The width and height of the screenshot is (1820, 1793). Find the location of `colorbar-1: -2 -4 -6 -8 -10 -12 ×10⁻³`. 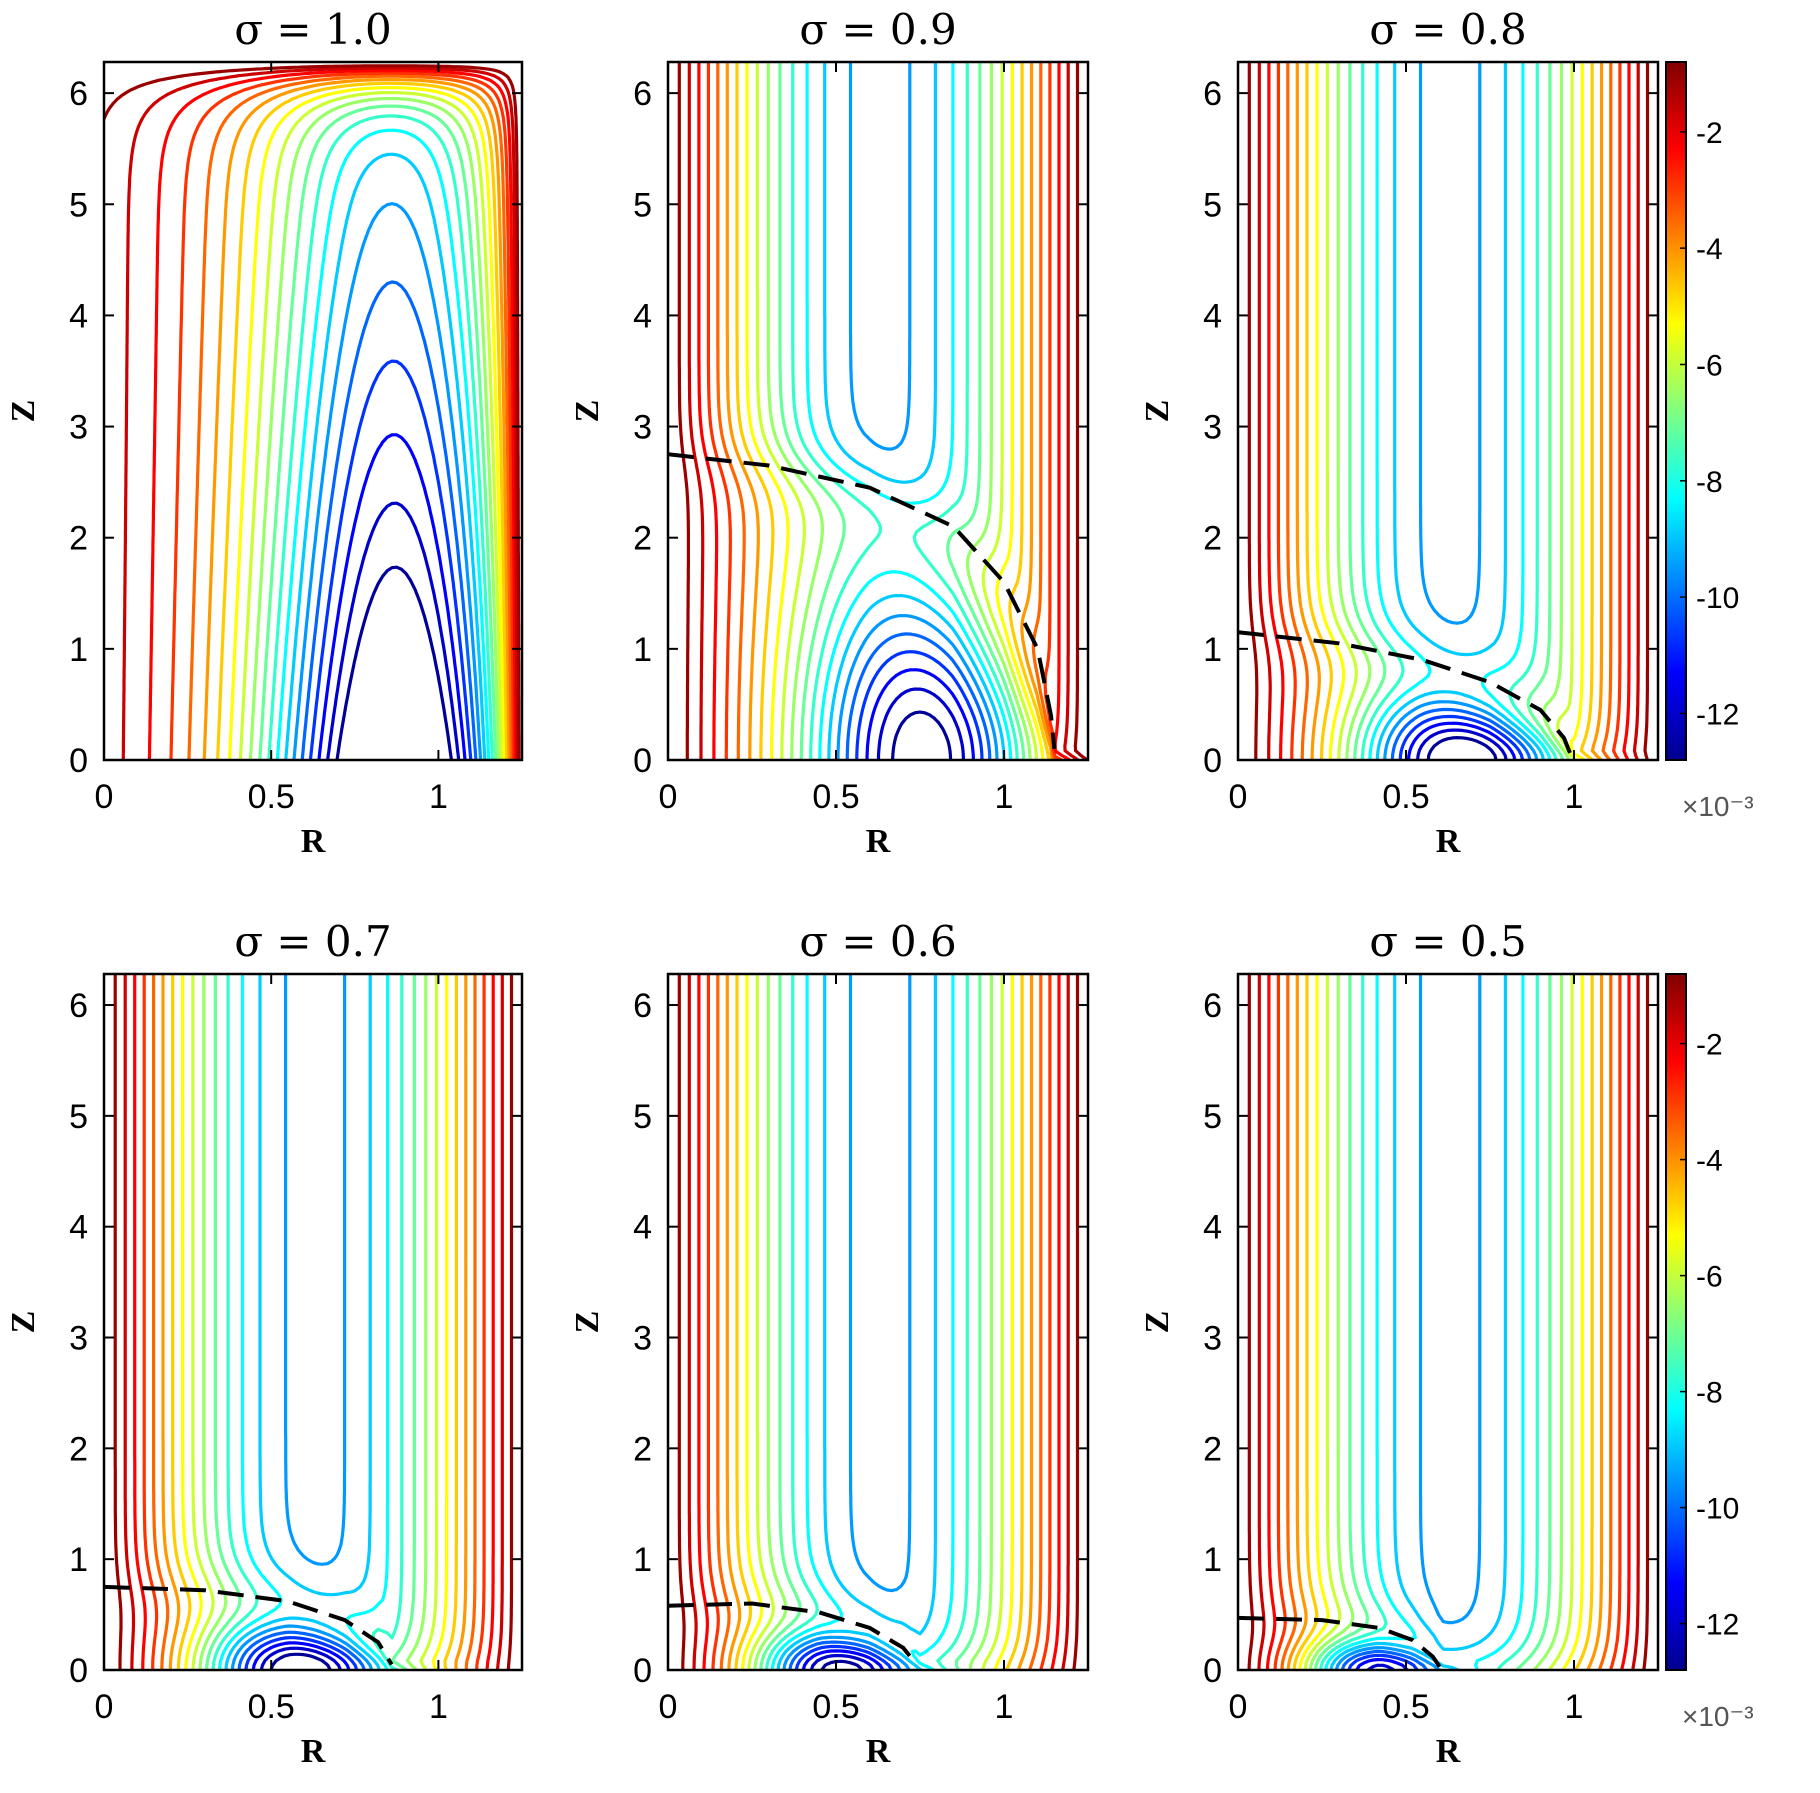

colorbar-1: -2 -4 -6 -8 -10 -12 ×10⁻³ is located at coordinates (1709, 1352).